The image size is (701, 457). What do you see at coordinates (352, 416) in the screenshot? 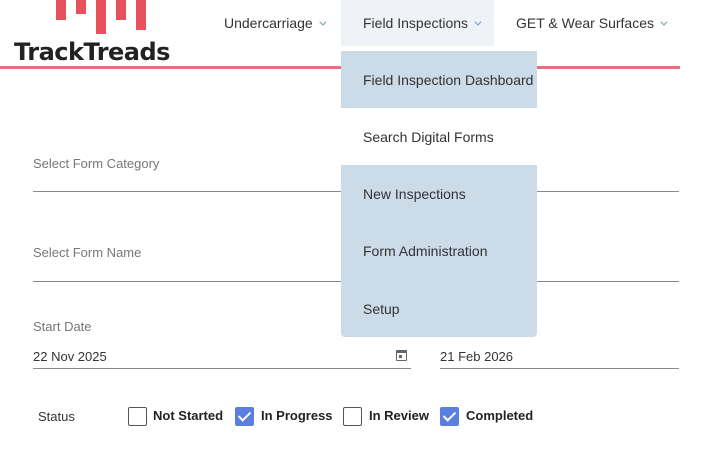
I see `checkbox-in-review` at bounding box center [352, 416].